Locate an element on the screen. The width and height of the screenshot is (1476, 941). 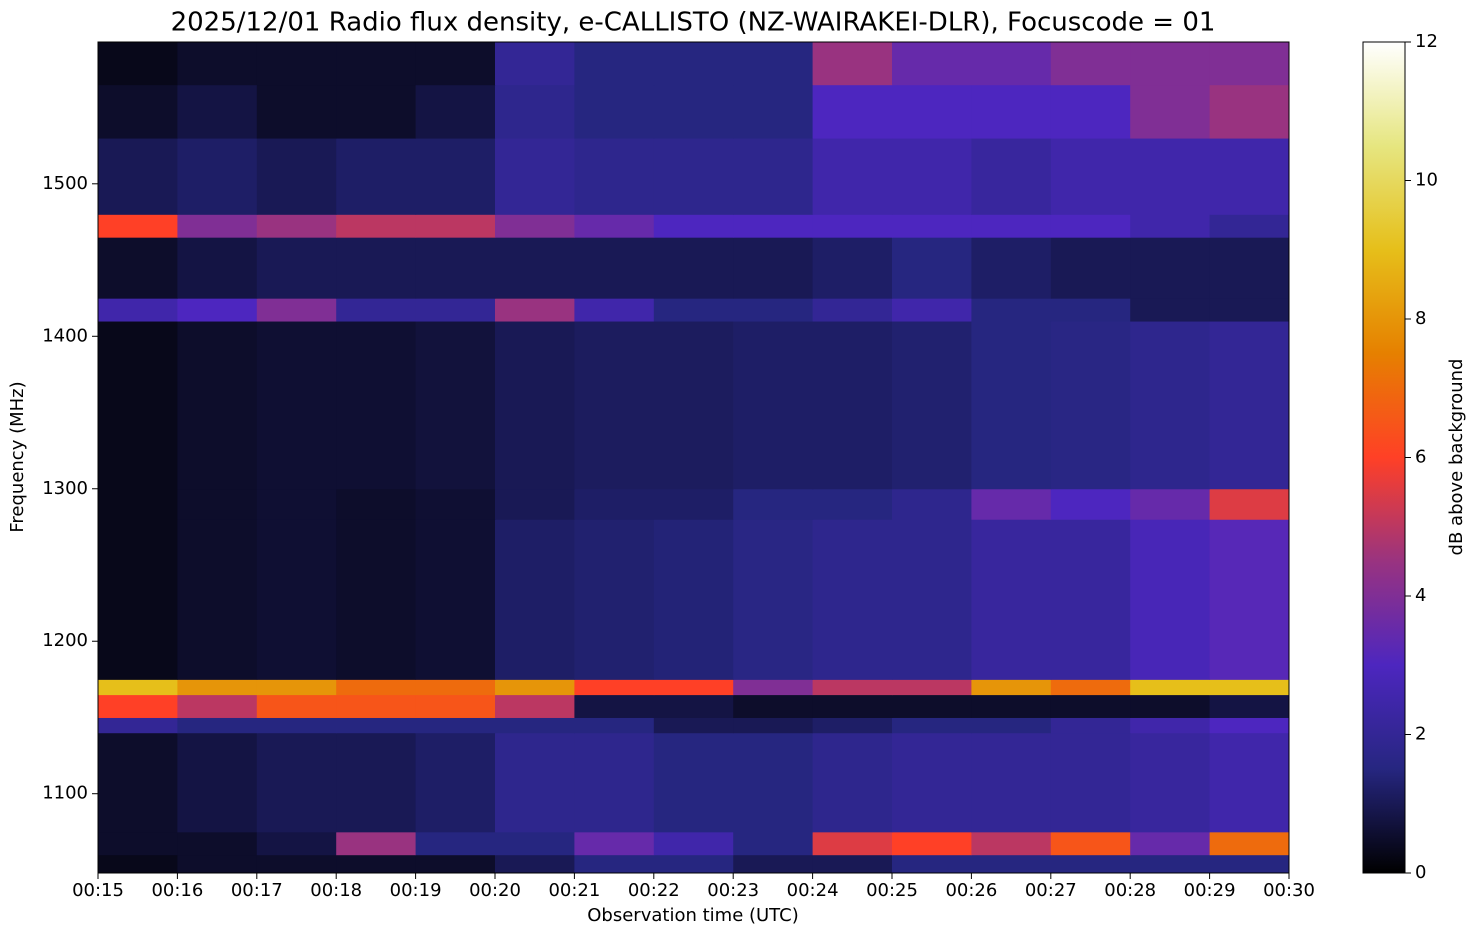
y-tick-label: 1500 is located at coordinates (65, 183).